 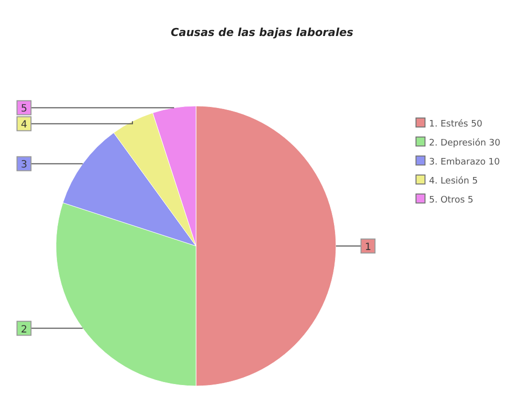 I want to click on legend-label: 2. Depresión 30, so click(x=465, y=143).